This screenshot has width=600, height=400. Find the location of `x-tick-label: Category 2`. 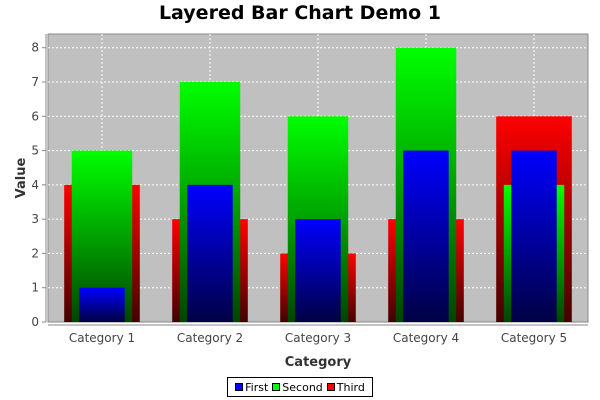

x-tick-label: Category 2 is located at coordinates (210, 338).